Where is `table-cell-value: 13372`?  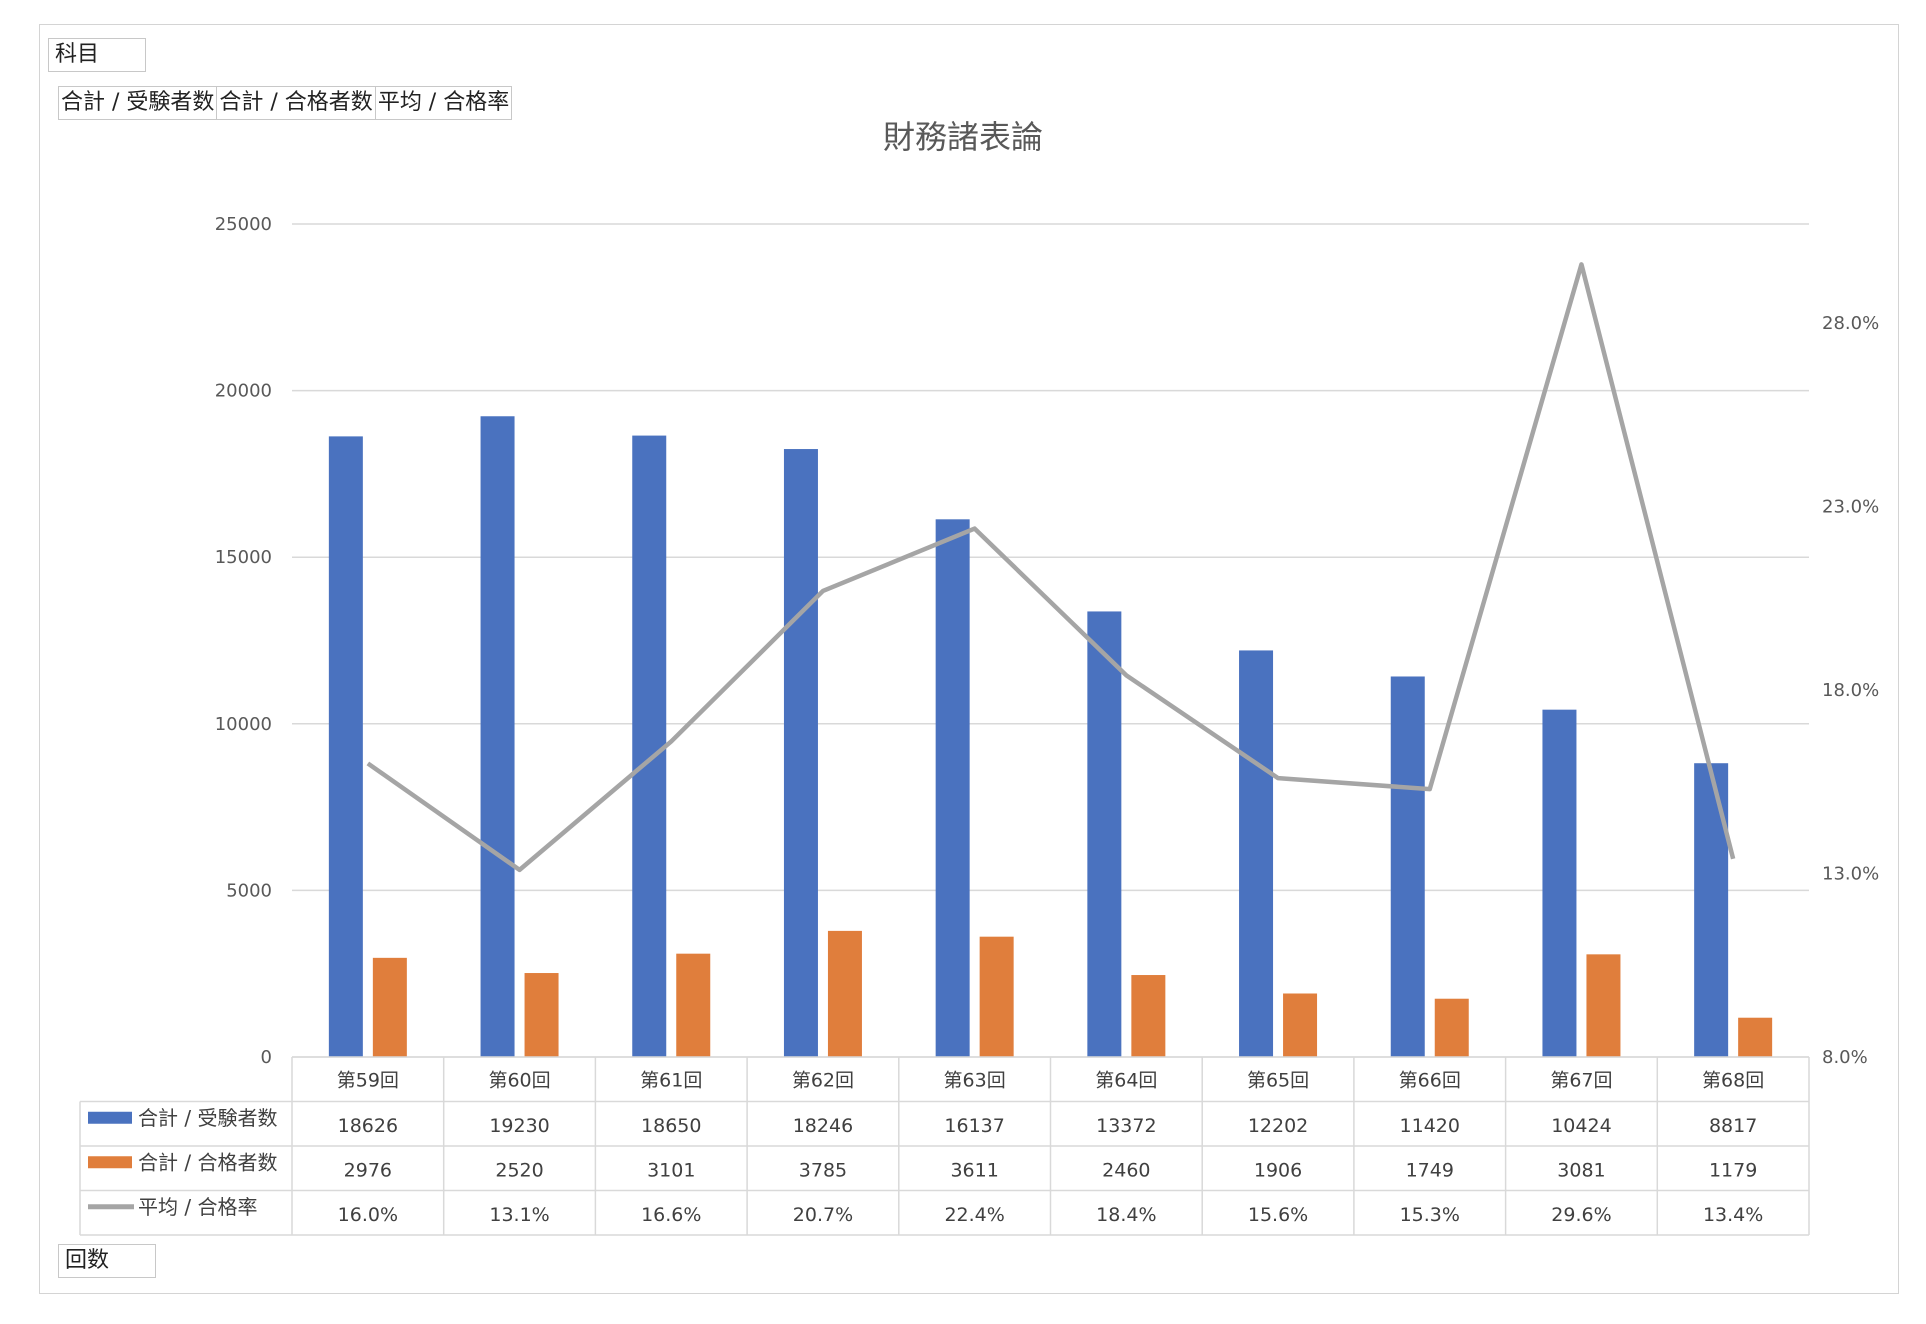
table-cell-value: 13372 is located at coordinates (1126, 1126).